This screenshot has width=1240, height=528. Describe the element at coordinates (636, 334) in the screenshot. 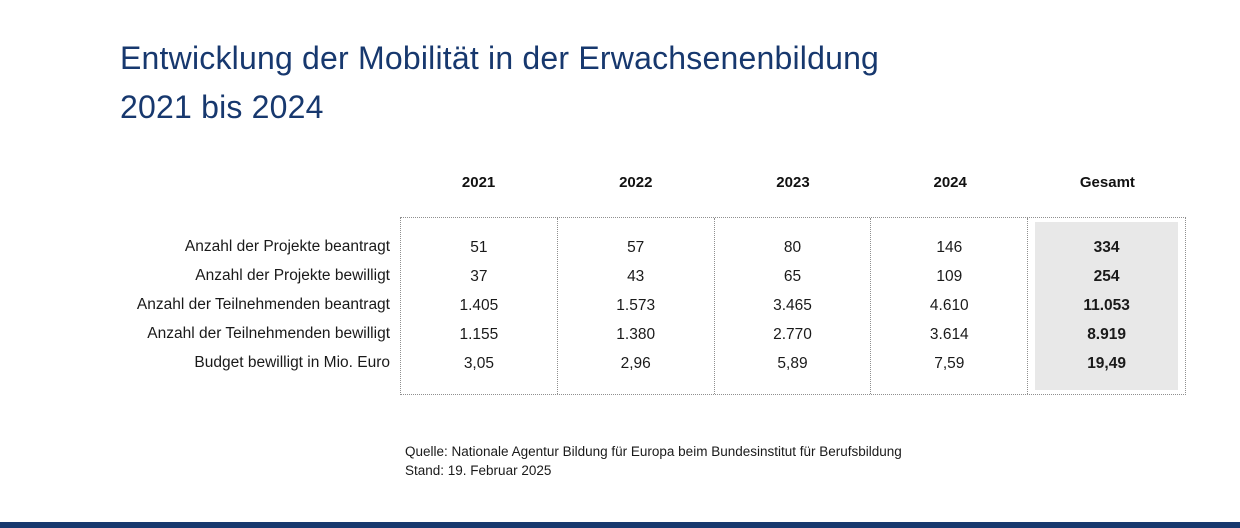

I see `table-cell: 1.380` at that location.